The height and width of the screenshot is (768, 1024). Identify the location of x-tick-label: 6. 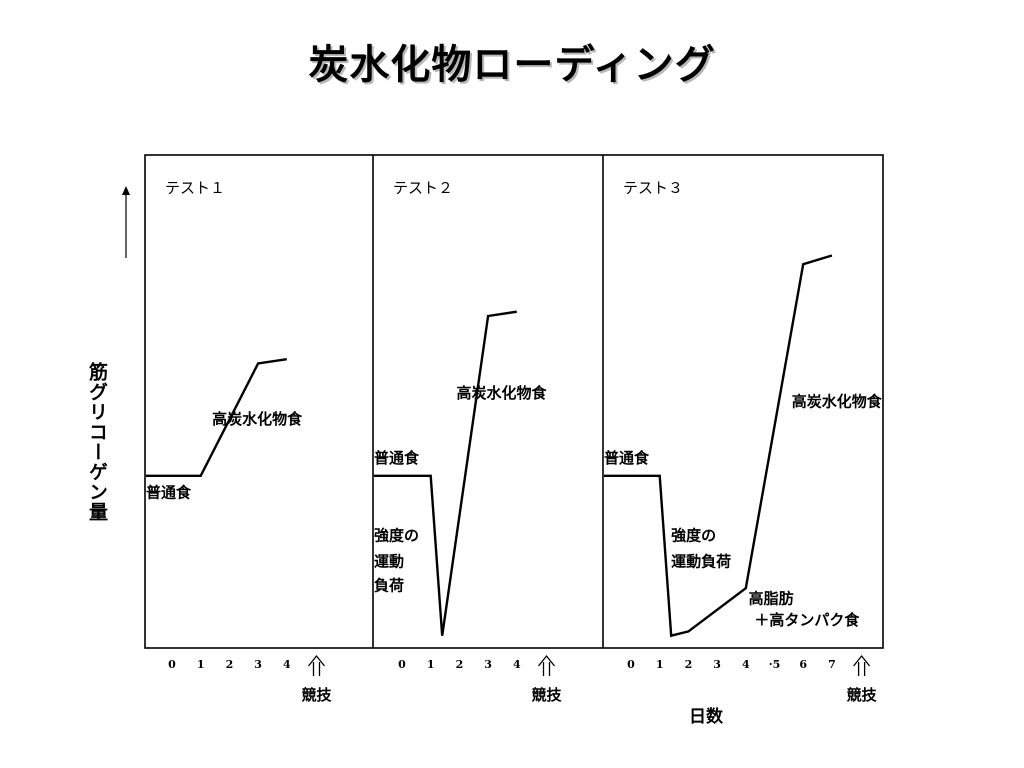
(803, 664).